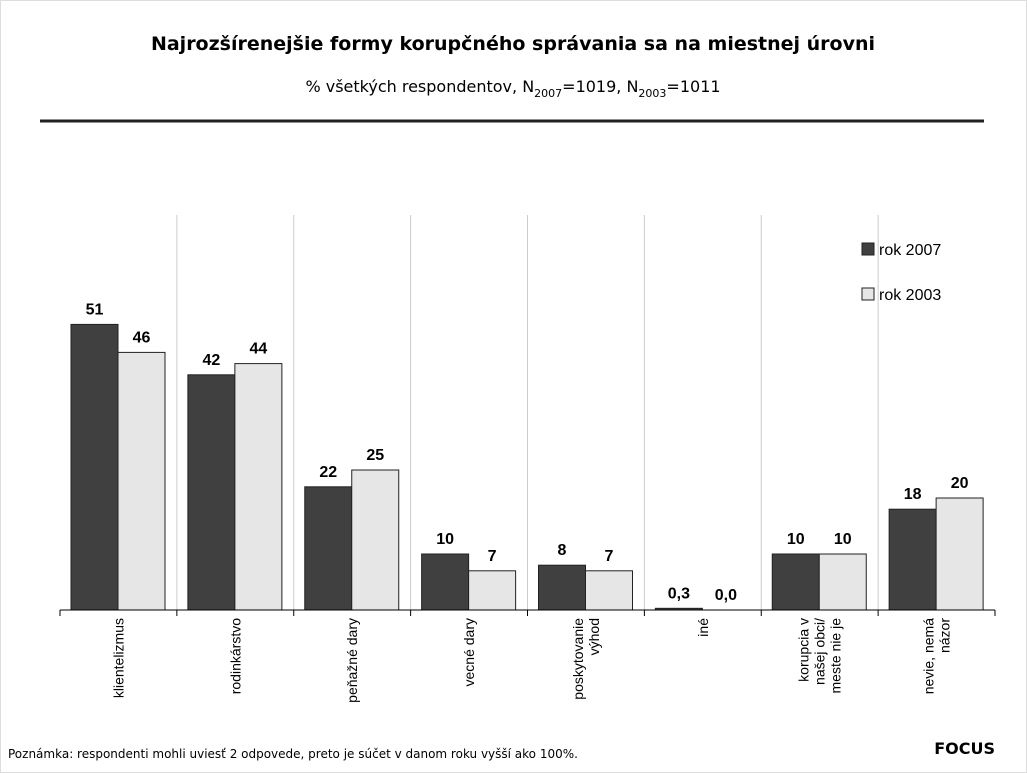  I want to click on data-label: 25, so click(375, 455).